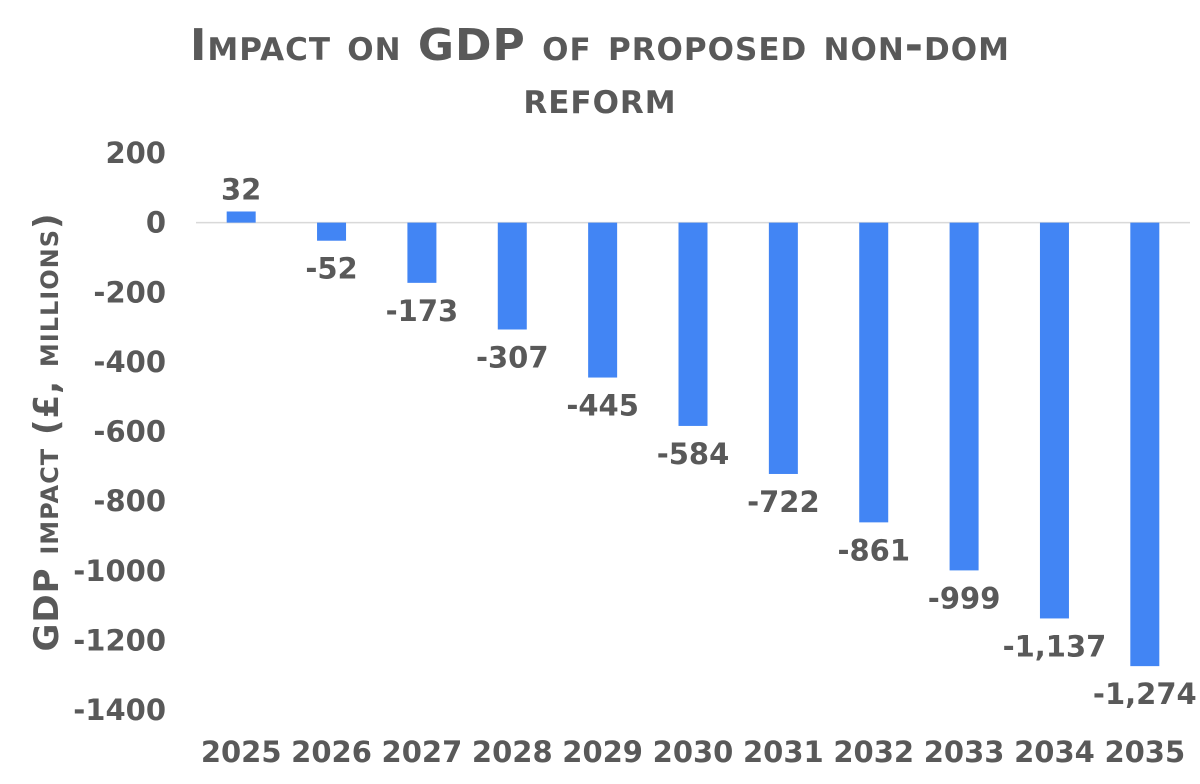 The image size is (1200, 784). I want to click on y-tick-label: -400, so click(129, 362).